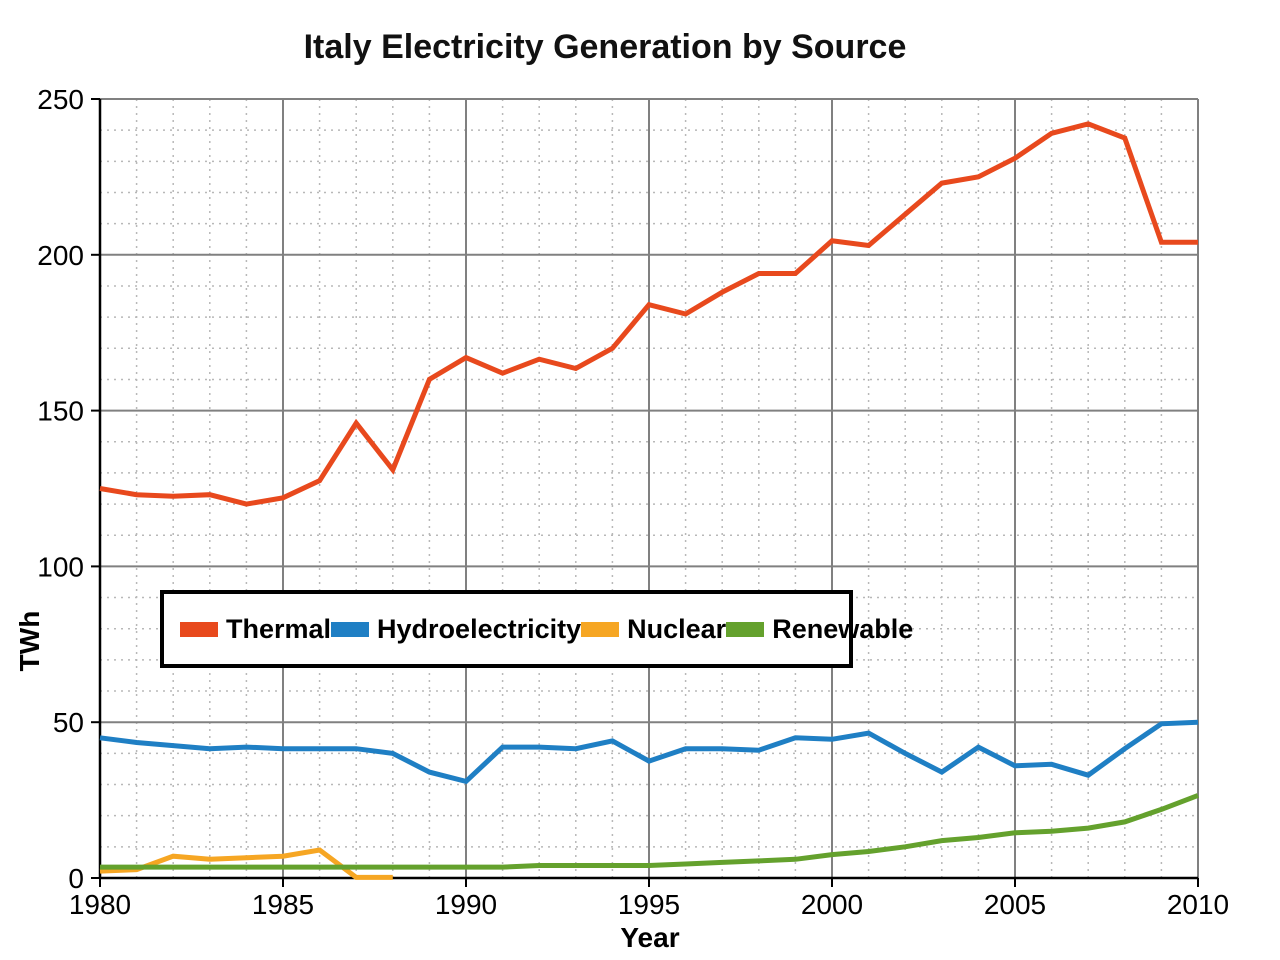  What do you see at coordinates (843, 628) in the screenshot?
I see `legend-label: Renewable` at bounding box center [843, 628].